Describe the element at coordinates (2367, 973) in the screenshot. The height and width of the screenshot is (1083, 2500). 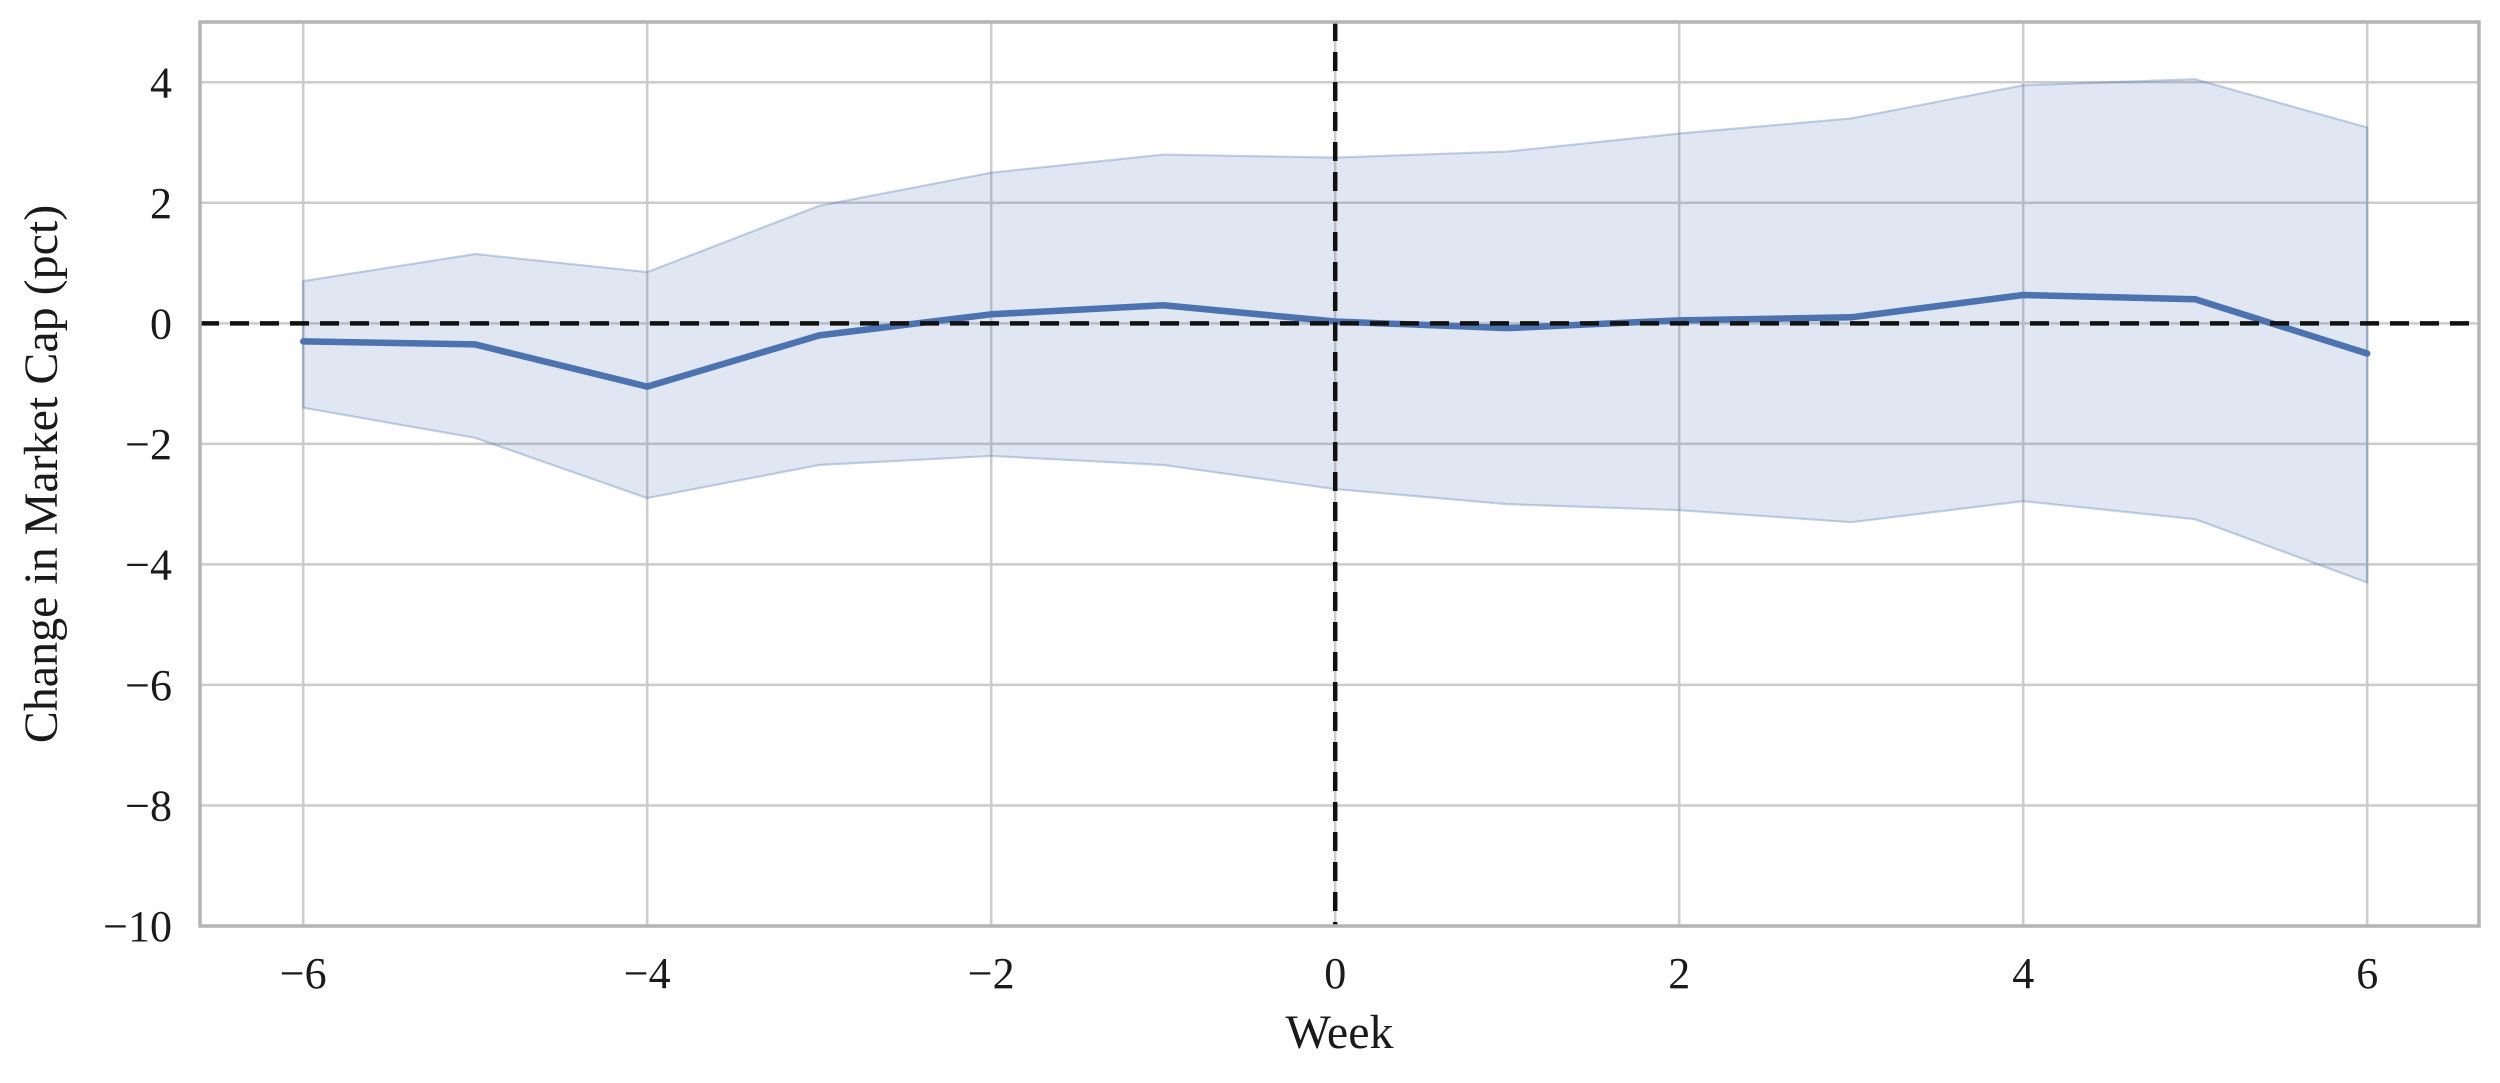
I see `x-tick-label: 6` at that location.